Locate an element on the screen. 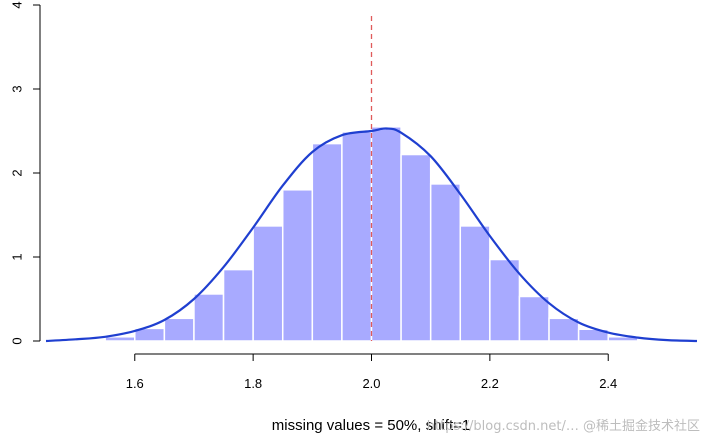 The image size is (705, 439). y-tick-label: 4 is located at coordinates (16, 4).